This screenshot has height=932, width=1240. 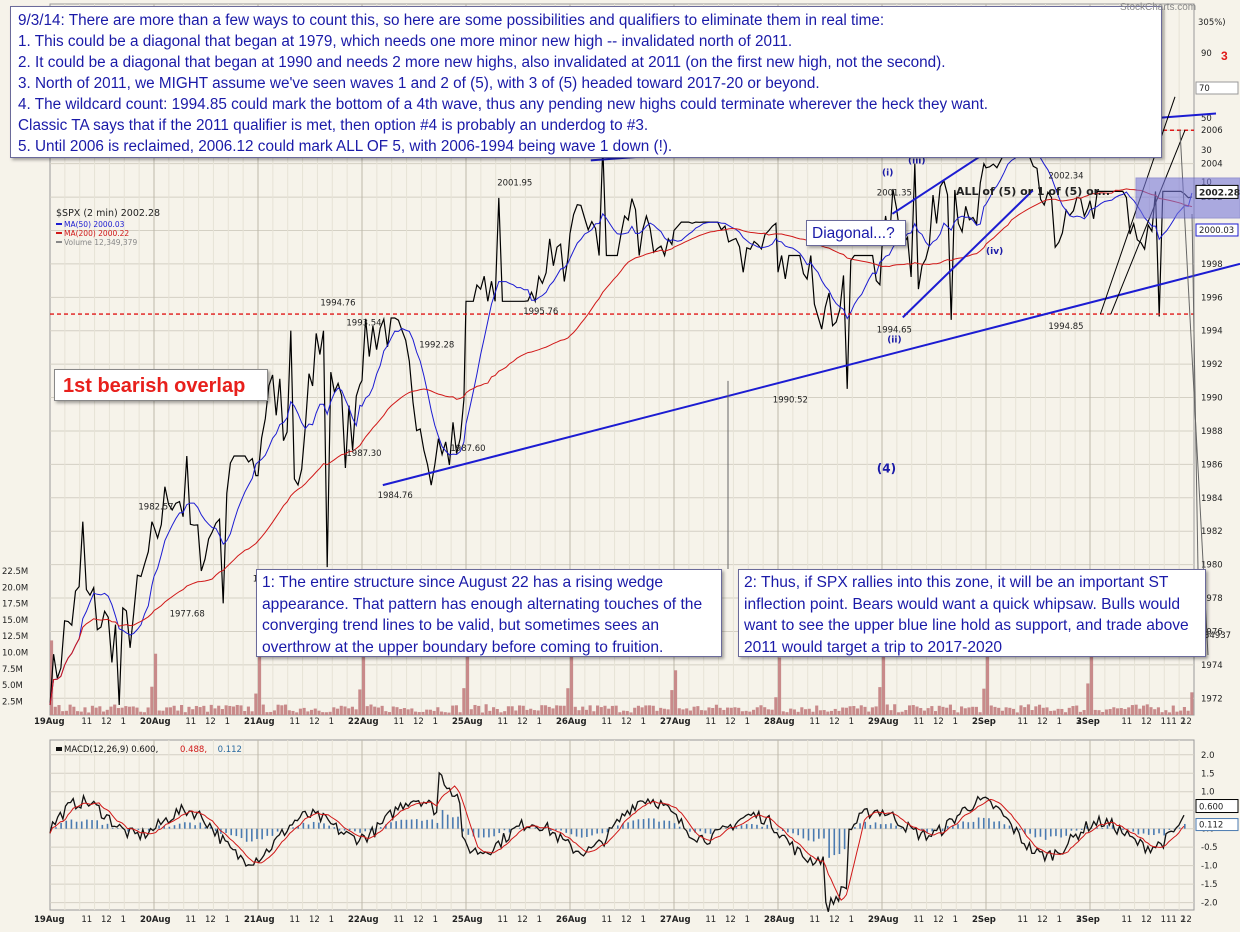 What do you see at coordinates (161, 385) in the screenshot?
I see `bearish-overlap-label: 1st bearish overlap` at bounding box center [161, 385].